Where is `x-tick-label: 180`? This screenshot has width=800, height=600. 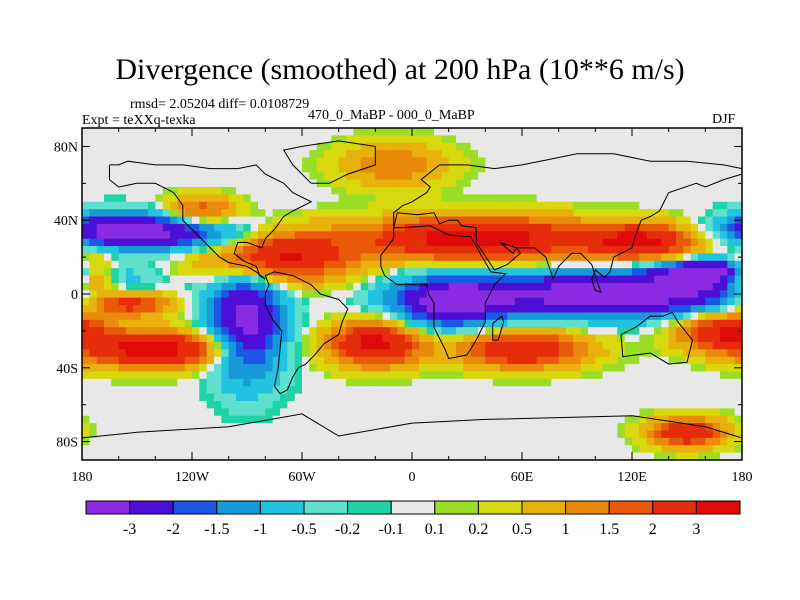
x-tick-label: 180 is located at coordinates (742, 477).